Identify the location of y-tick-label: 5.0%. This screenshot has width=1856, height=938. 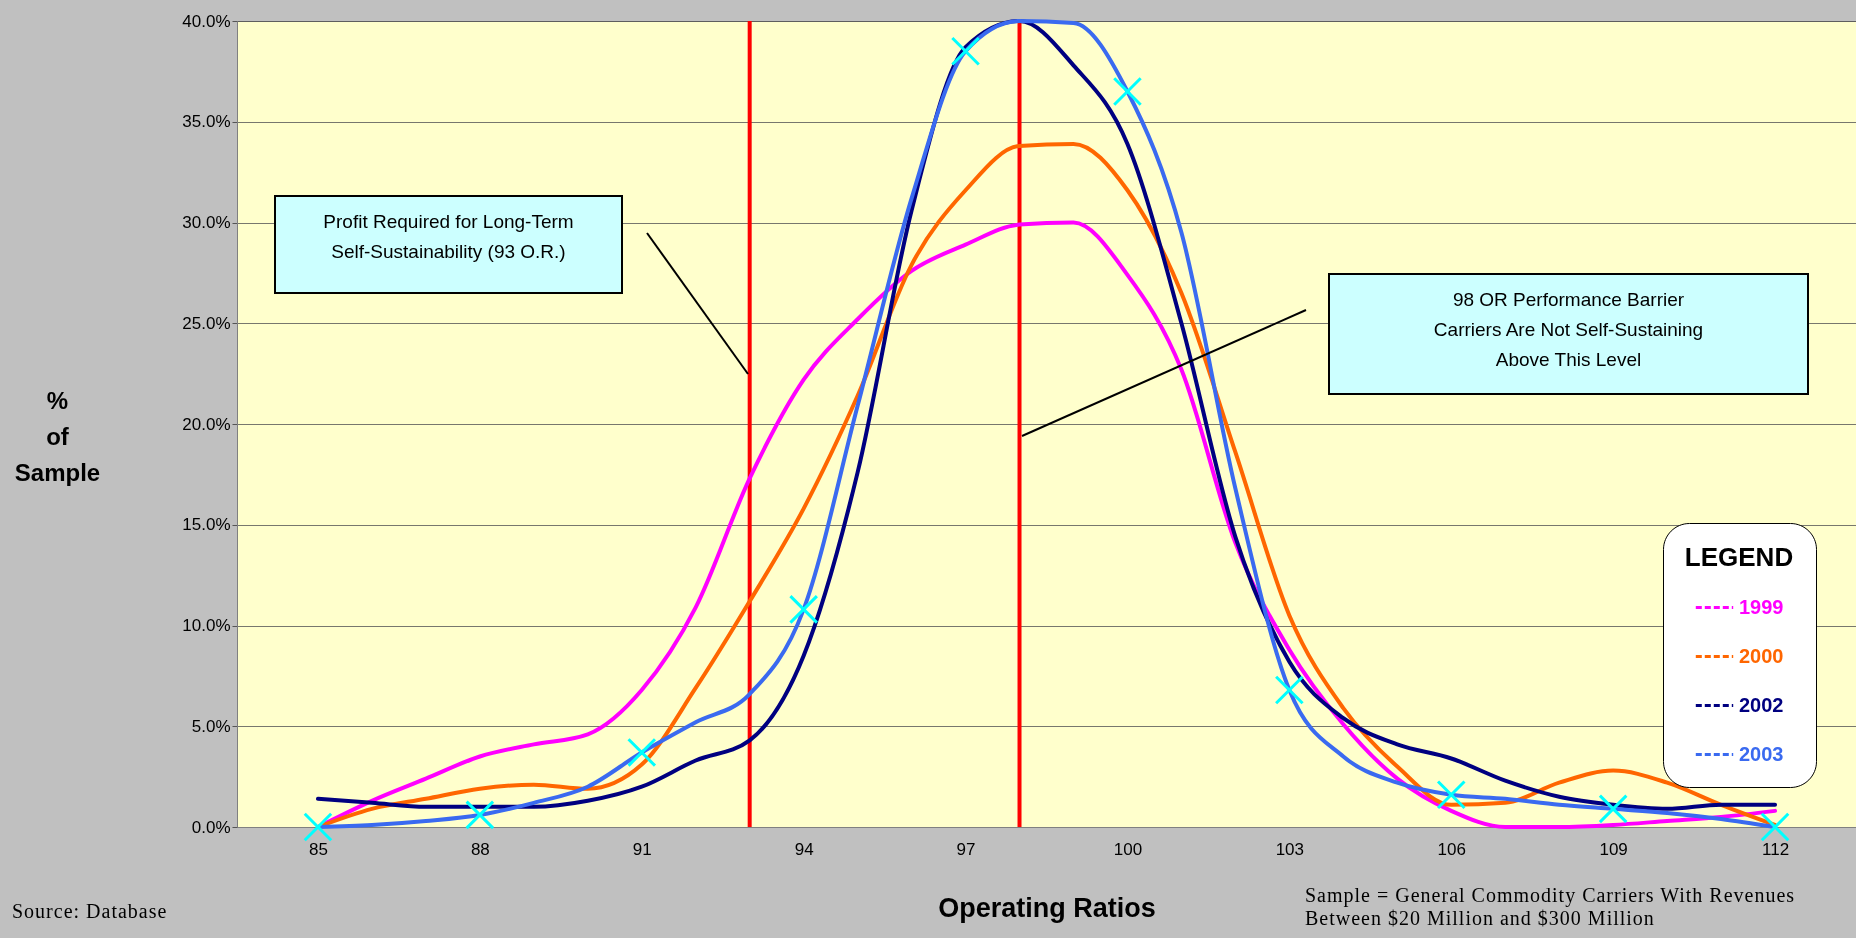
(211, 726).